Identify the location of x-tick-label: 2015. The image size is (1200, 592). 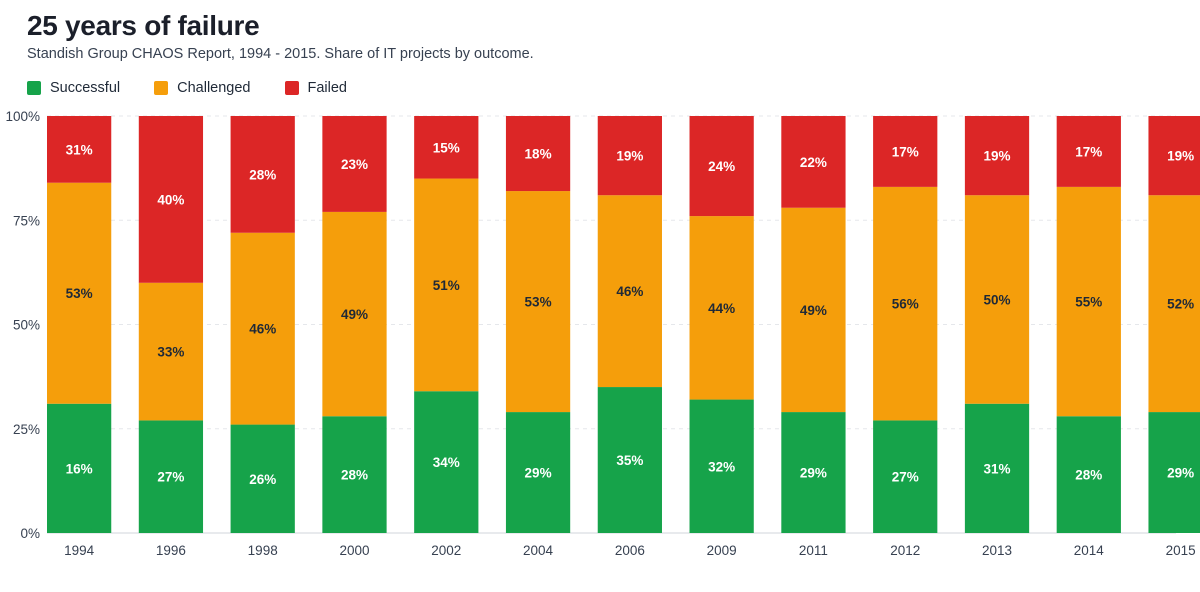
(1181, 550).